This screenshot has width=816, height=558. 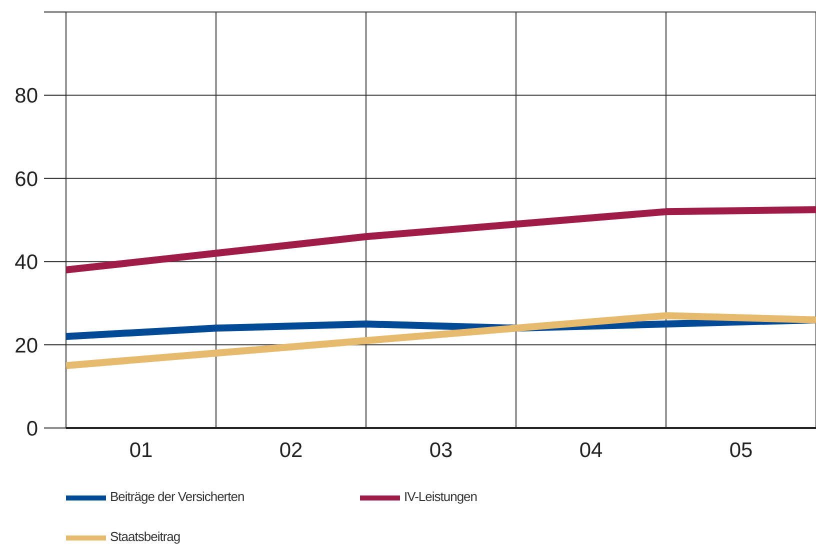 What do you see at coordinates (141, 450) in the screenshot?
I see `x-tick-label: 01` at bounding box center [141, 450].